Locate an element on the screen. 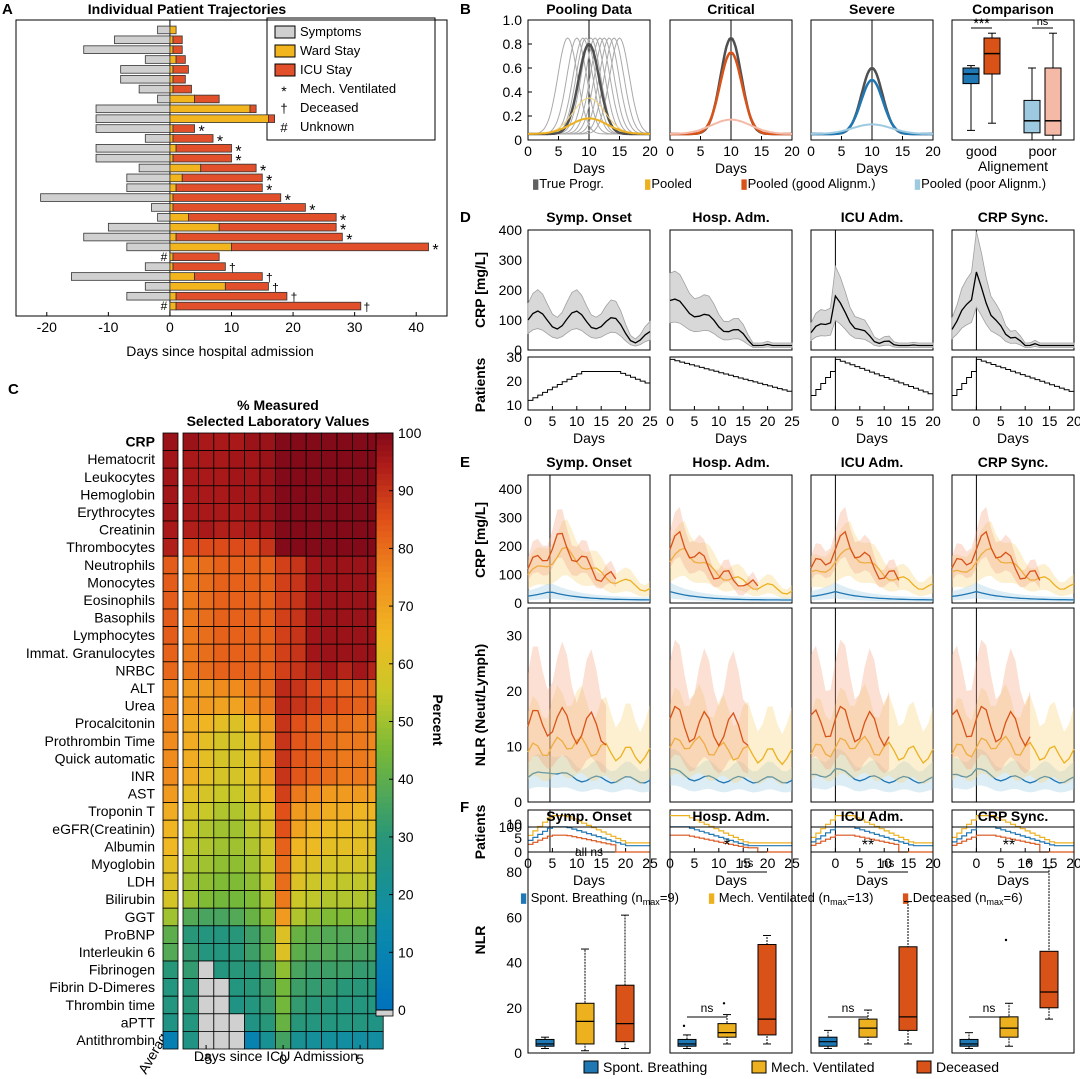 The height and width of the screenshot is (1079, 1080). panel-f-axes is located at coordinates (731, 940).